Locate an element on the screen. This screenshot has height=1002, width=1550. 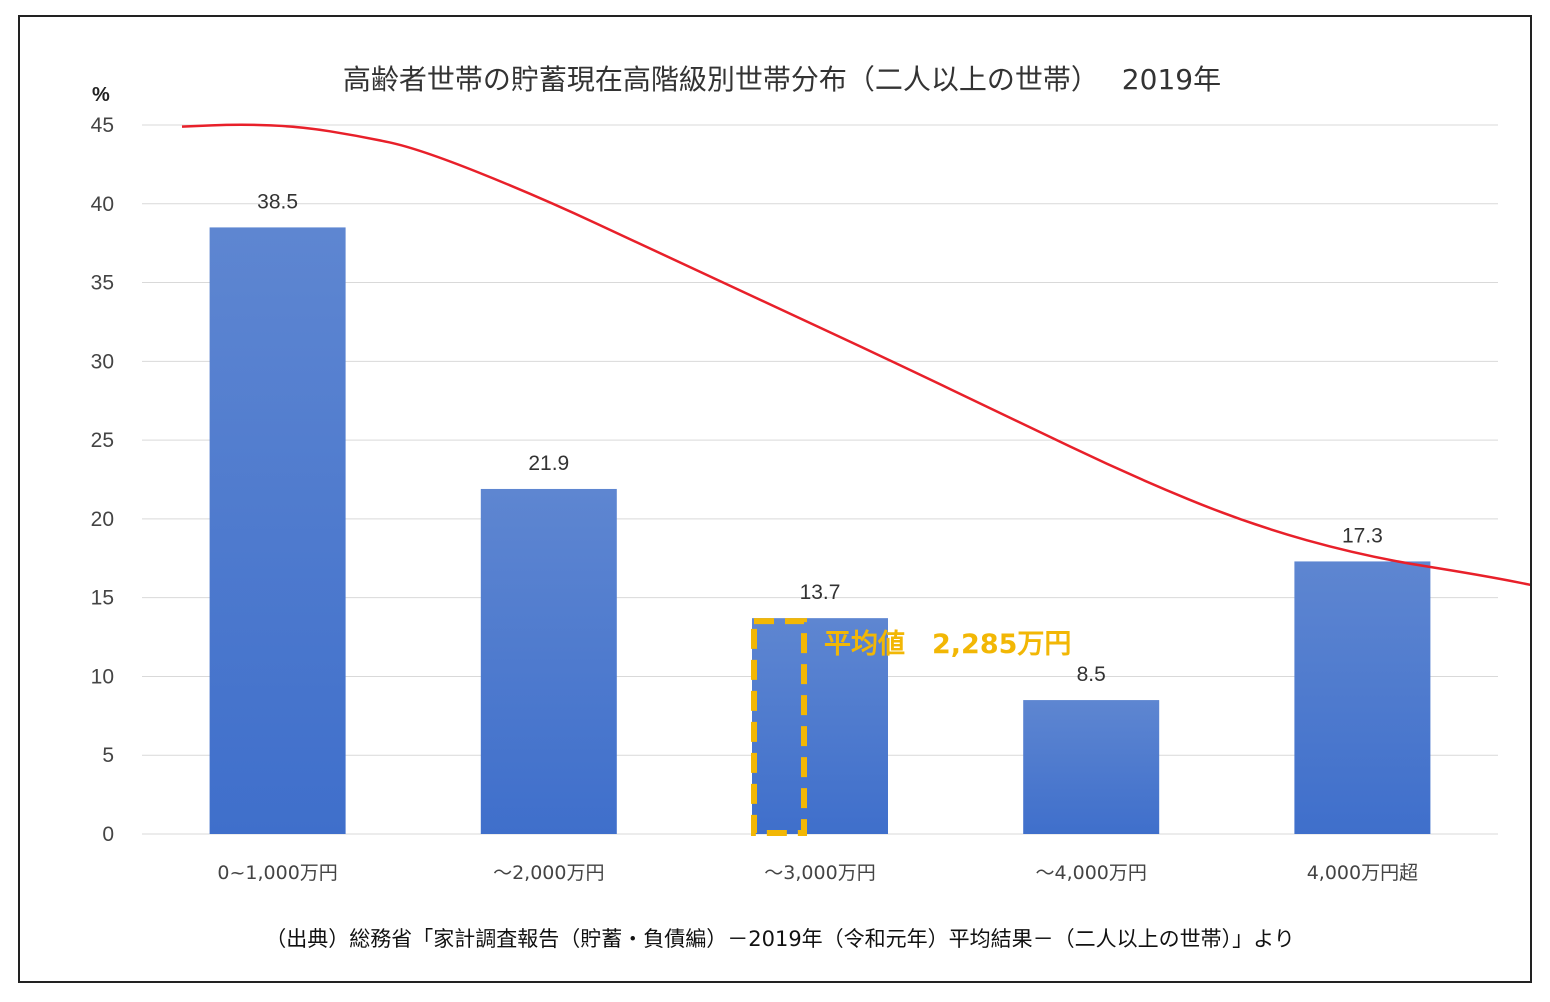
data-label: 8.5 is located at coordinates (1091, 674).